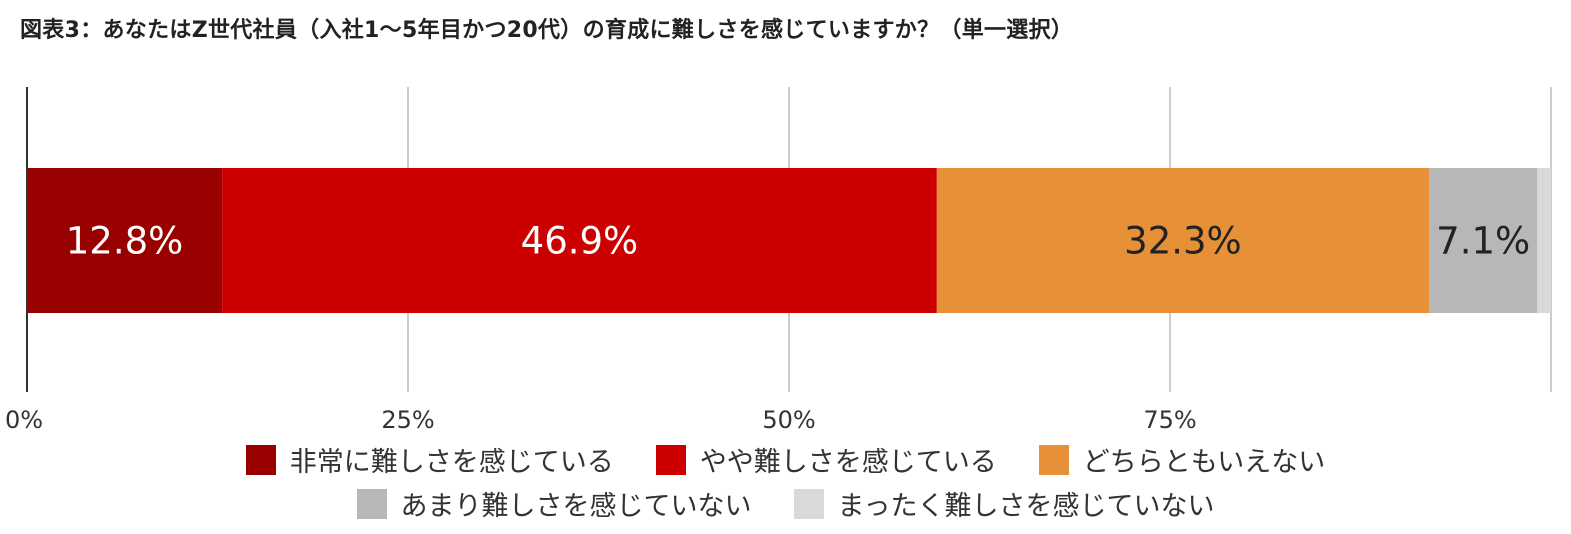 The image size is (1571, 534). Describe the element at coordinates (1204, 462) in the screenshot. I see `legend-label: どちらともいえない` at that location.